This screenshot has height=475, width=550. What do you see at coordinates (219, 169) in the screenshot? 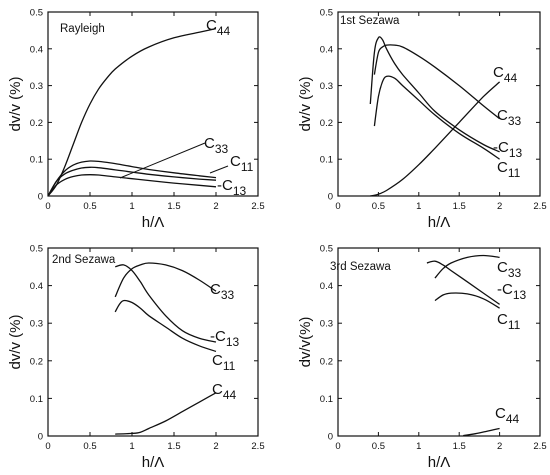
I see `label-leader-line` at bounding box center [219, 169].